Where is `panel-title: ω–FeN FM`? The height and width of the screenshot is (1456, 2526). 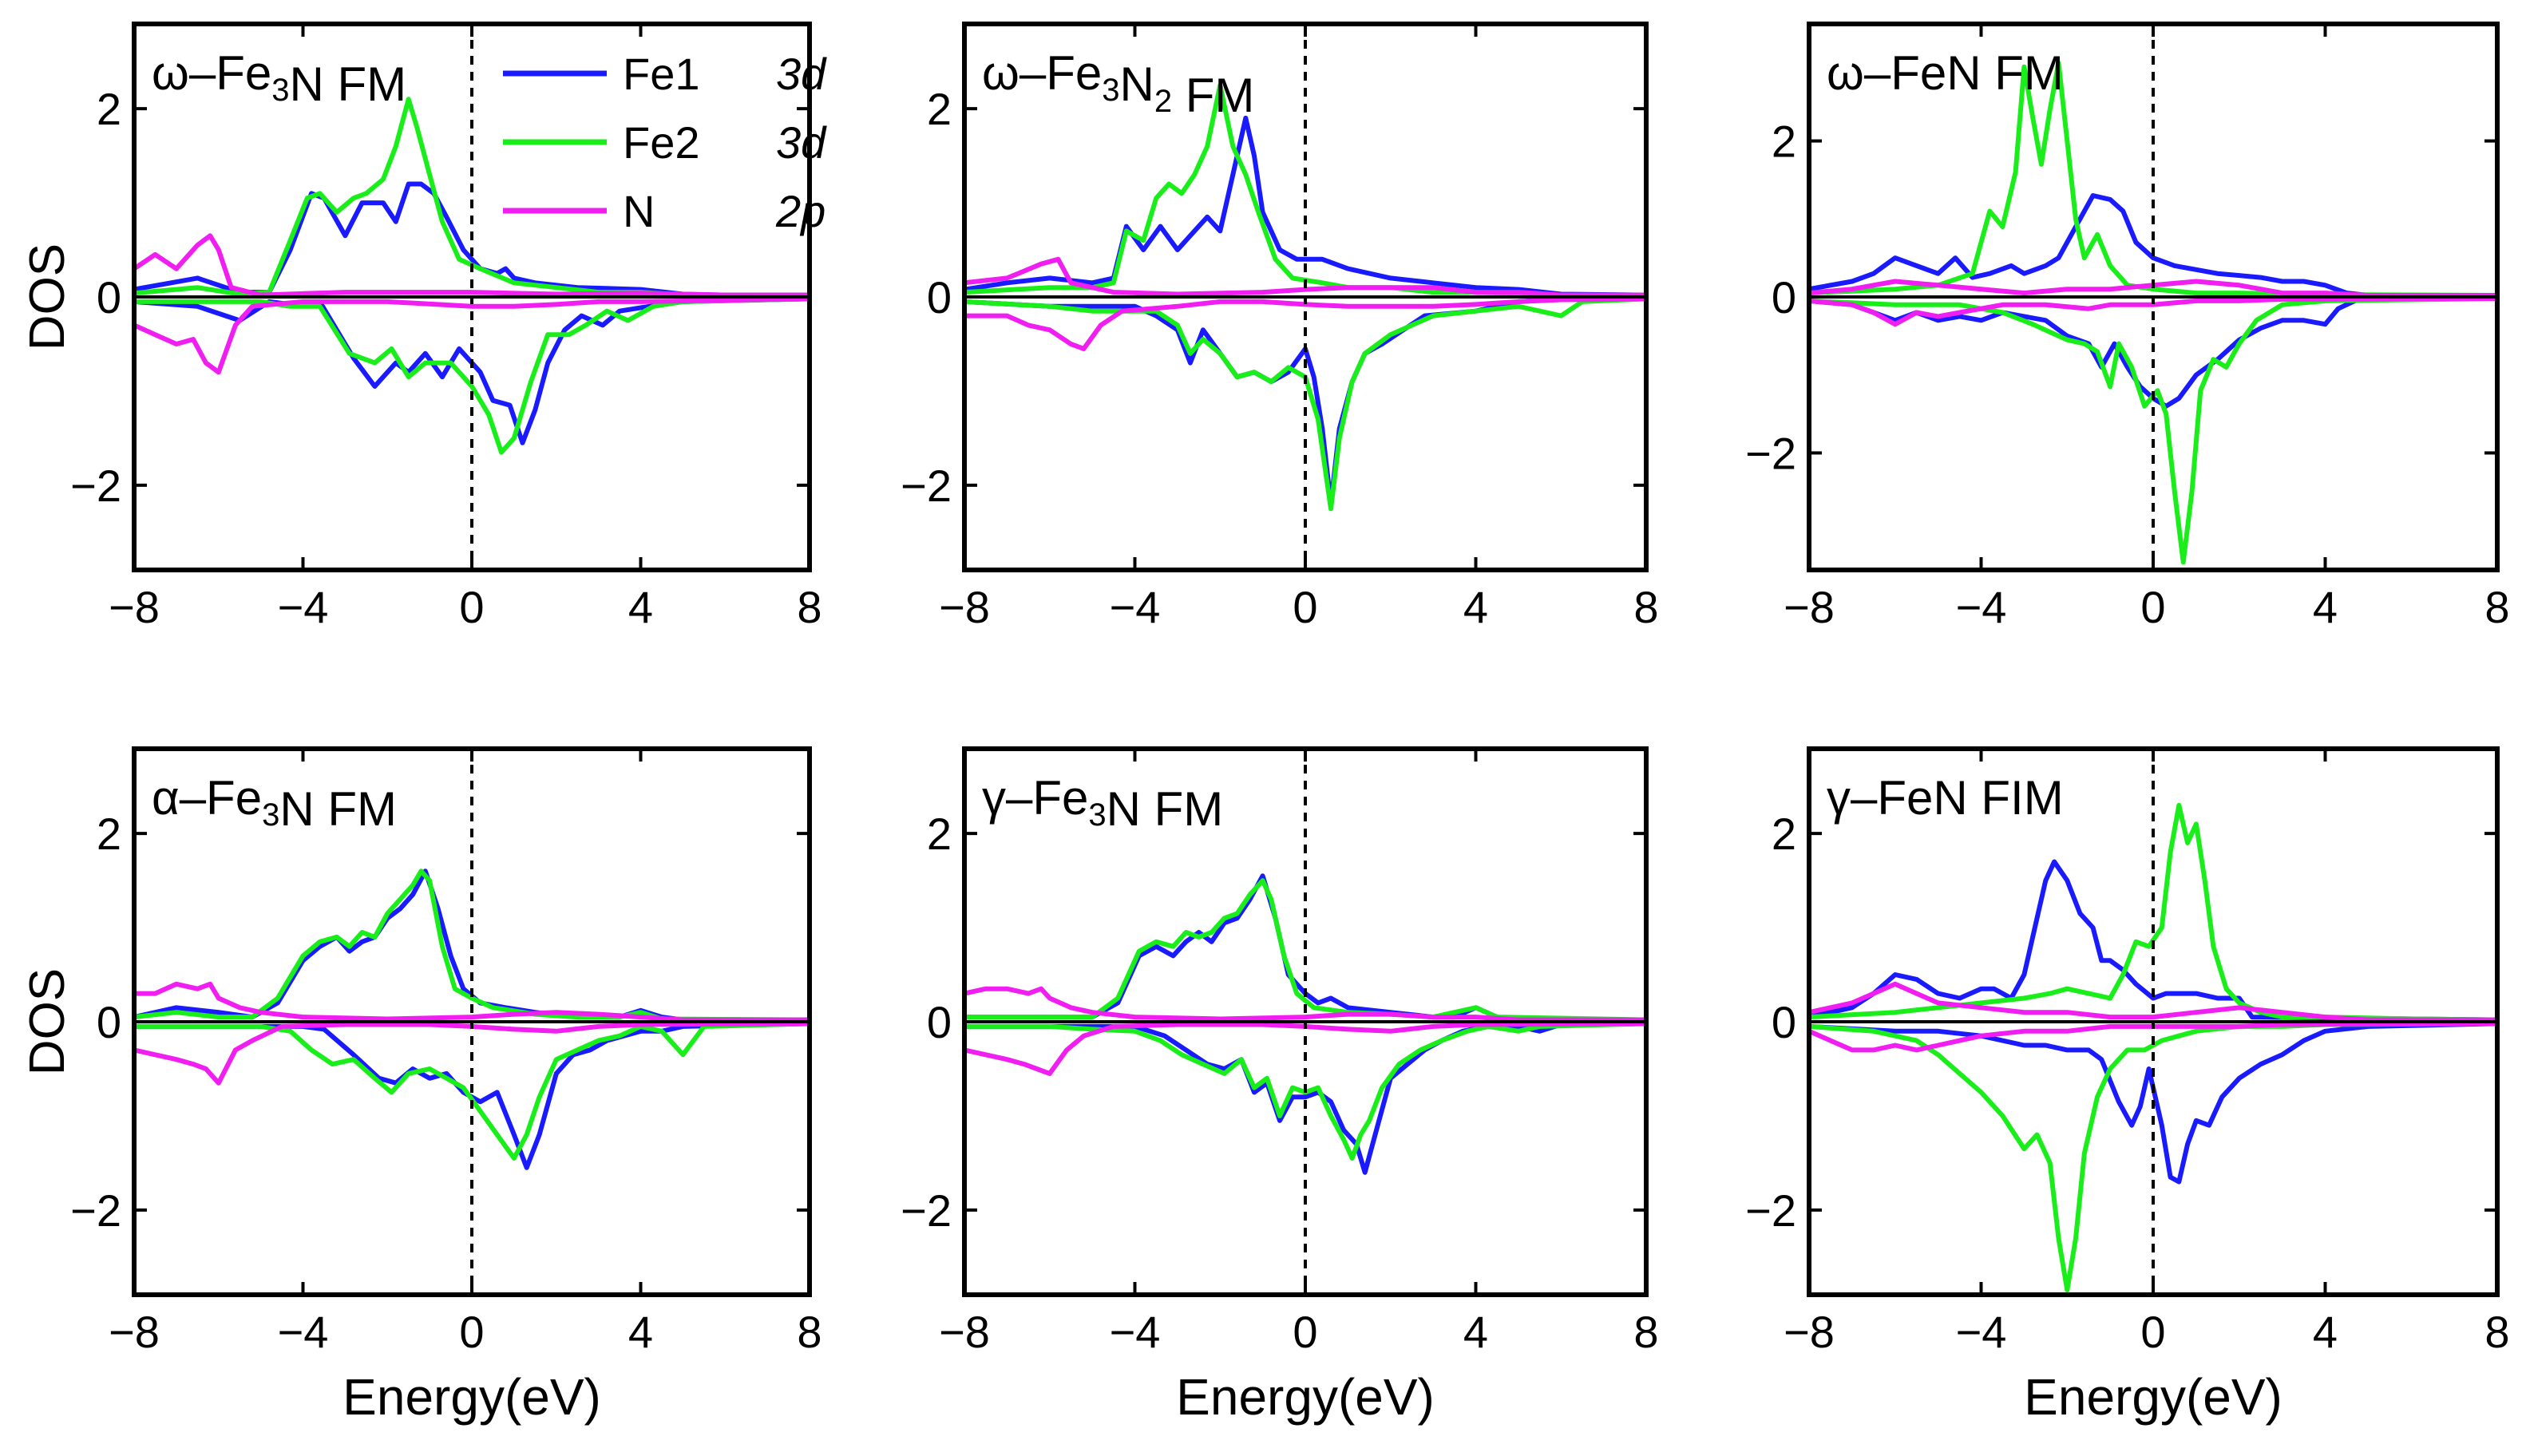
panel-title: ω–FeN FM is located at coordinates (1945, 73).